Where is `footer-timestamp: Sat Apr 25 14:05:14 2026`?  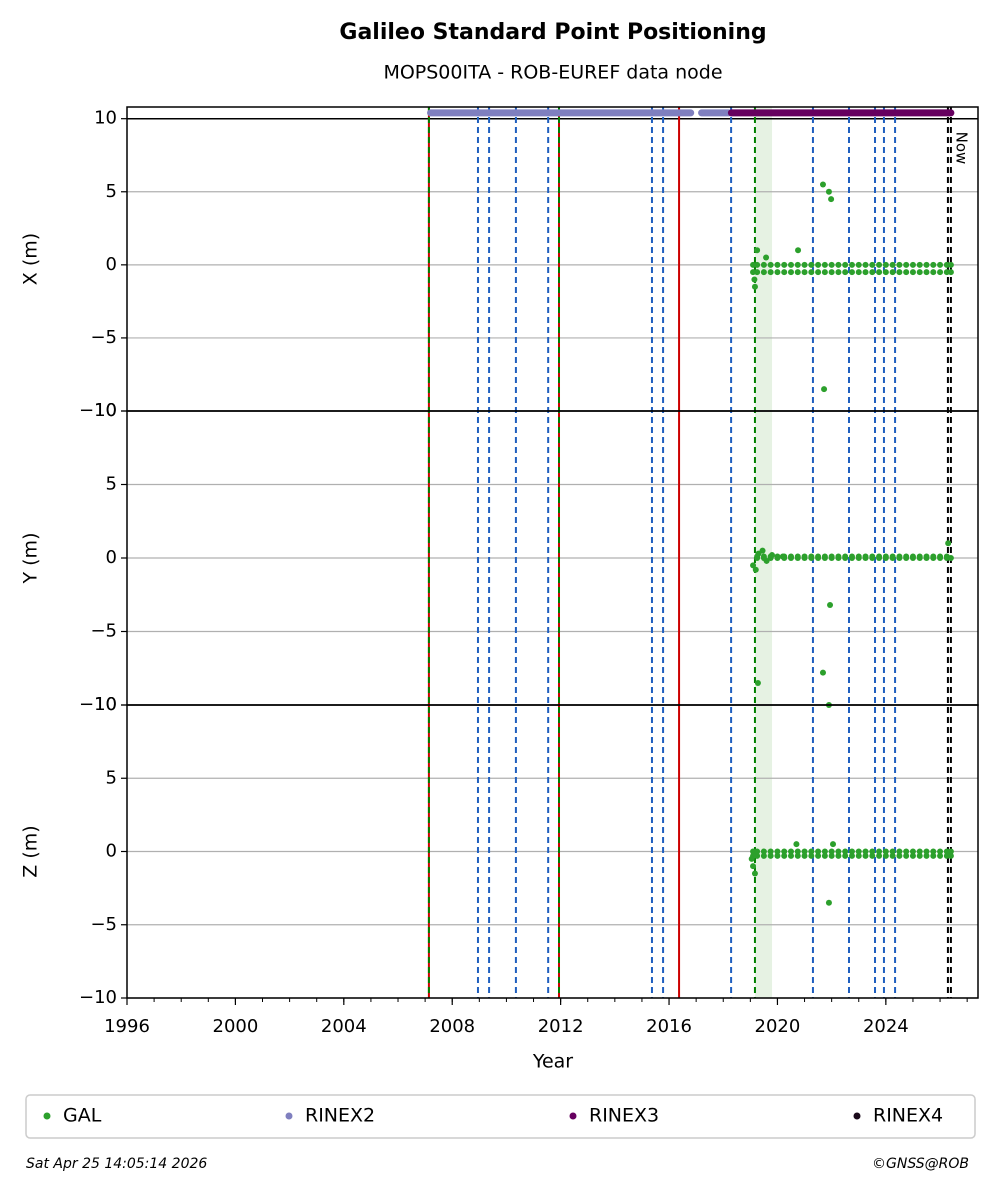 footer-timestamp: Sat Apr 25 14:05:14 2026 is located at coordinates (116, 1164).